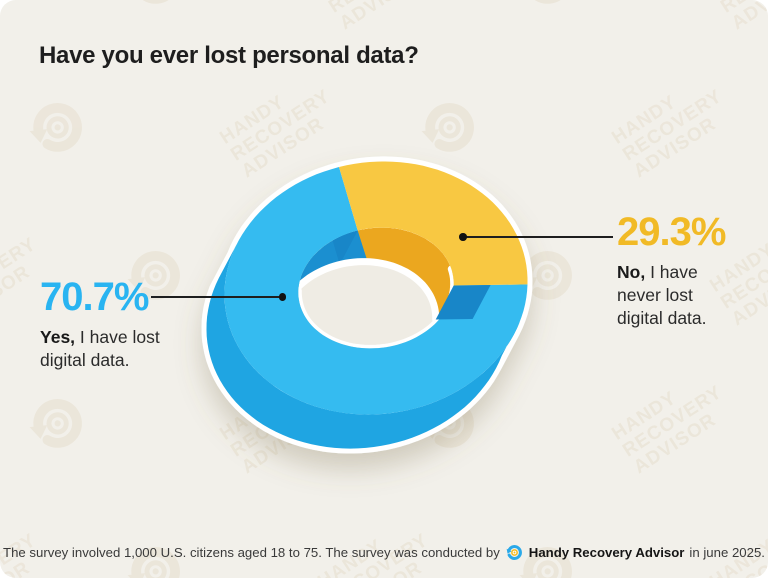  What do you see at coordinates (135, 349) in the screenshot?
I see `callout-yes-text: Yes, I have lost digital data.` at bounding box center [135, 349].